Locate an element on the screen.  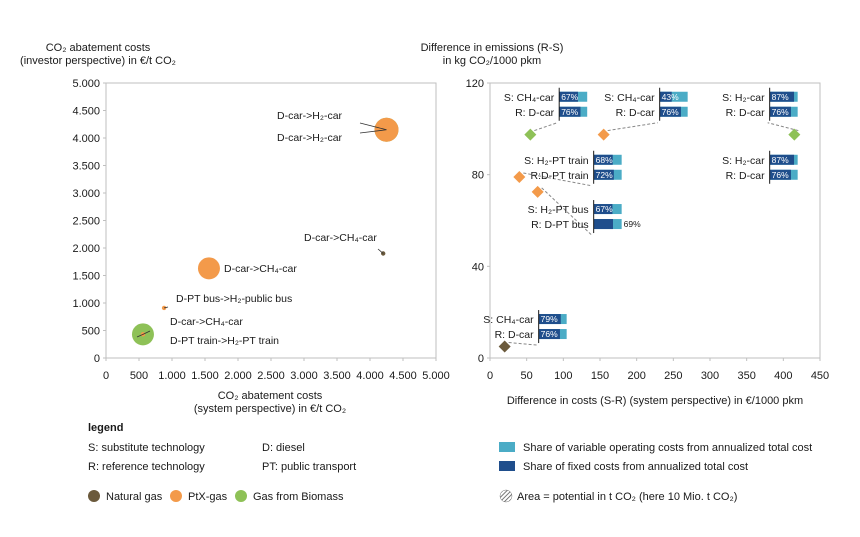
left-x-tick-label: 1.000 is located at coordinates (172, 376).